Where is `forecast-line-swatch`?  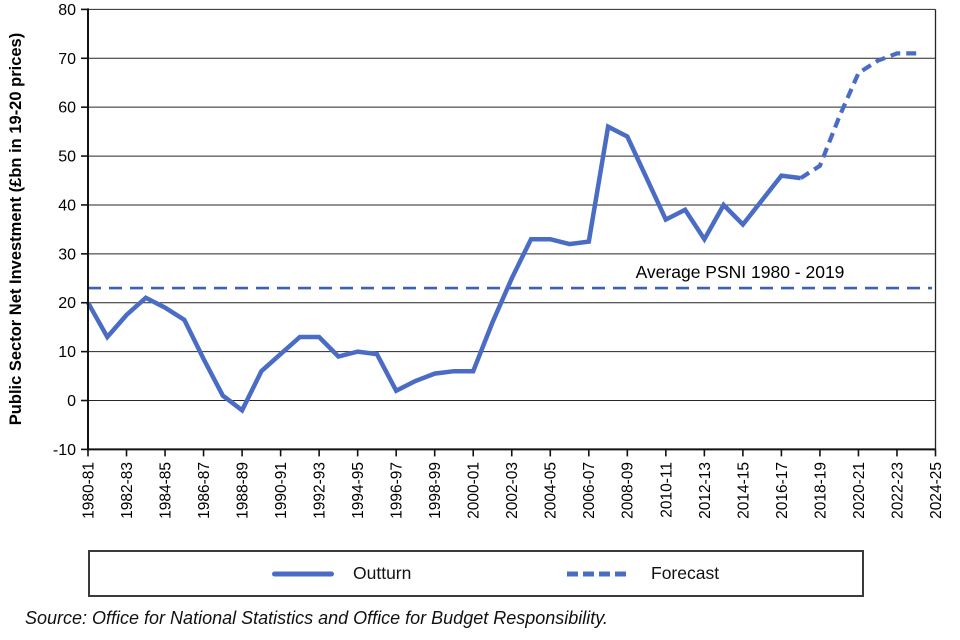
forecast-line-swatch is located at coordinates (598, 573).